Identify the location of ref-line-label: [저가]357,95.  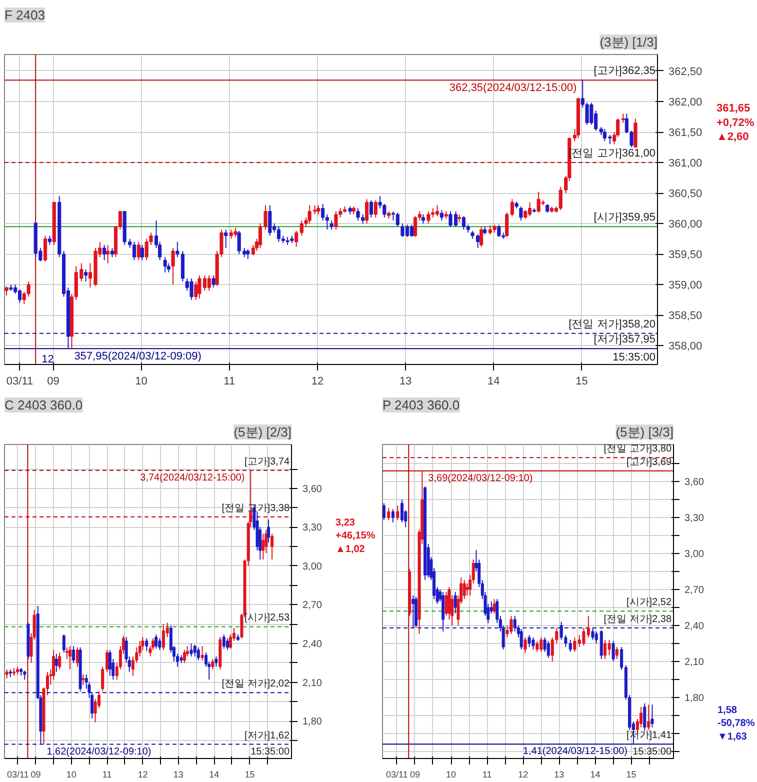
(625, 340).